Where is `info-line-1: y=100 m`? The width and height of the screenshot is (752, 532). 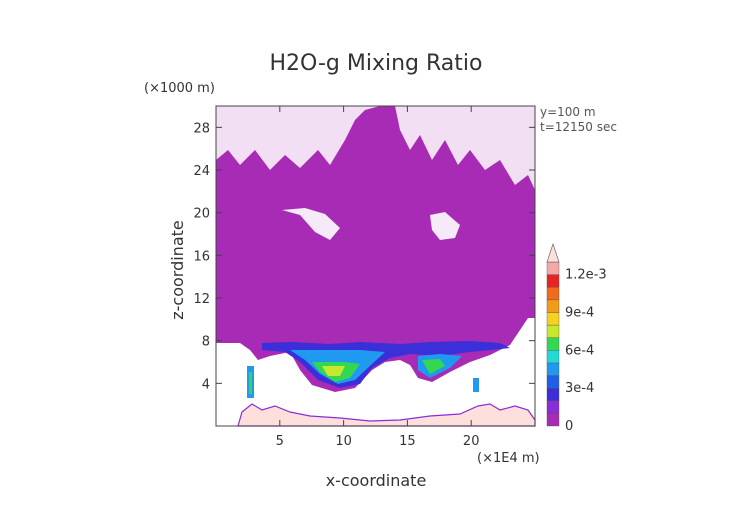 info-line-1: y=100 m is located at coordinates (568, 112).